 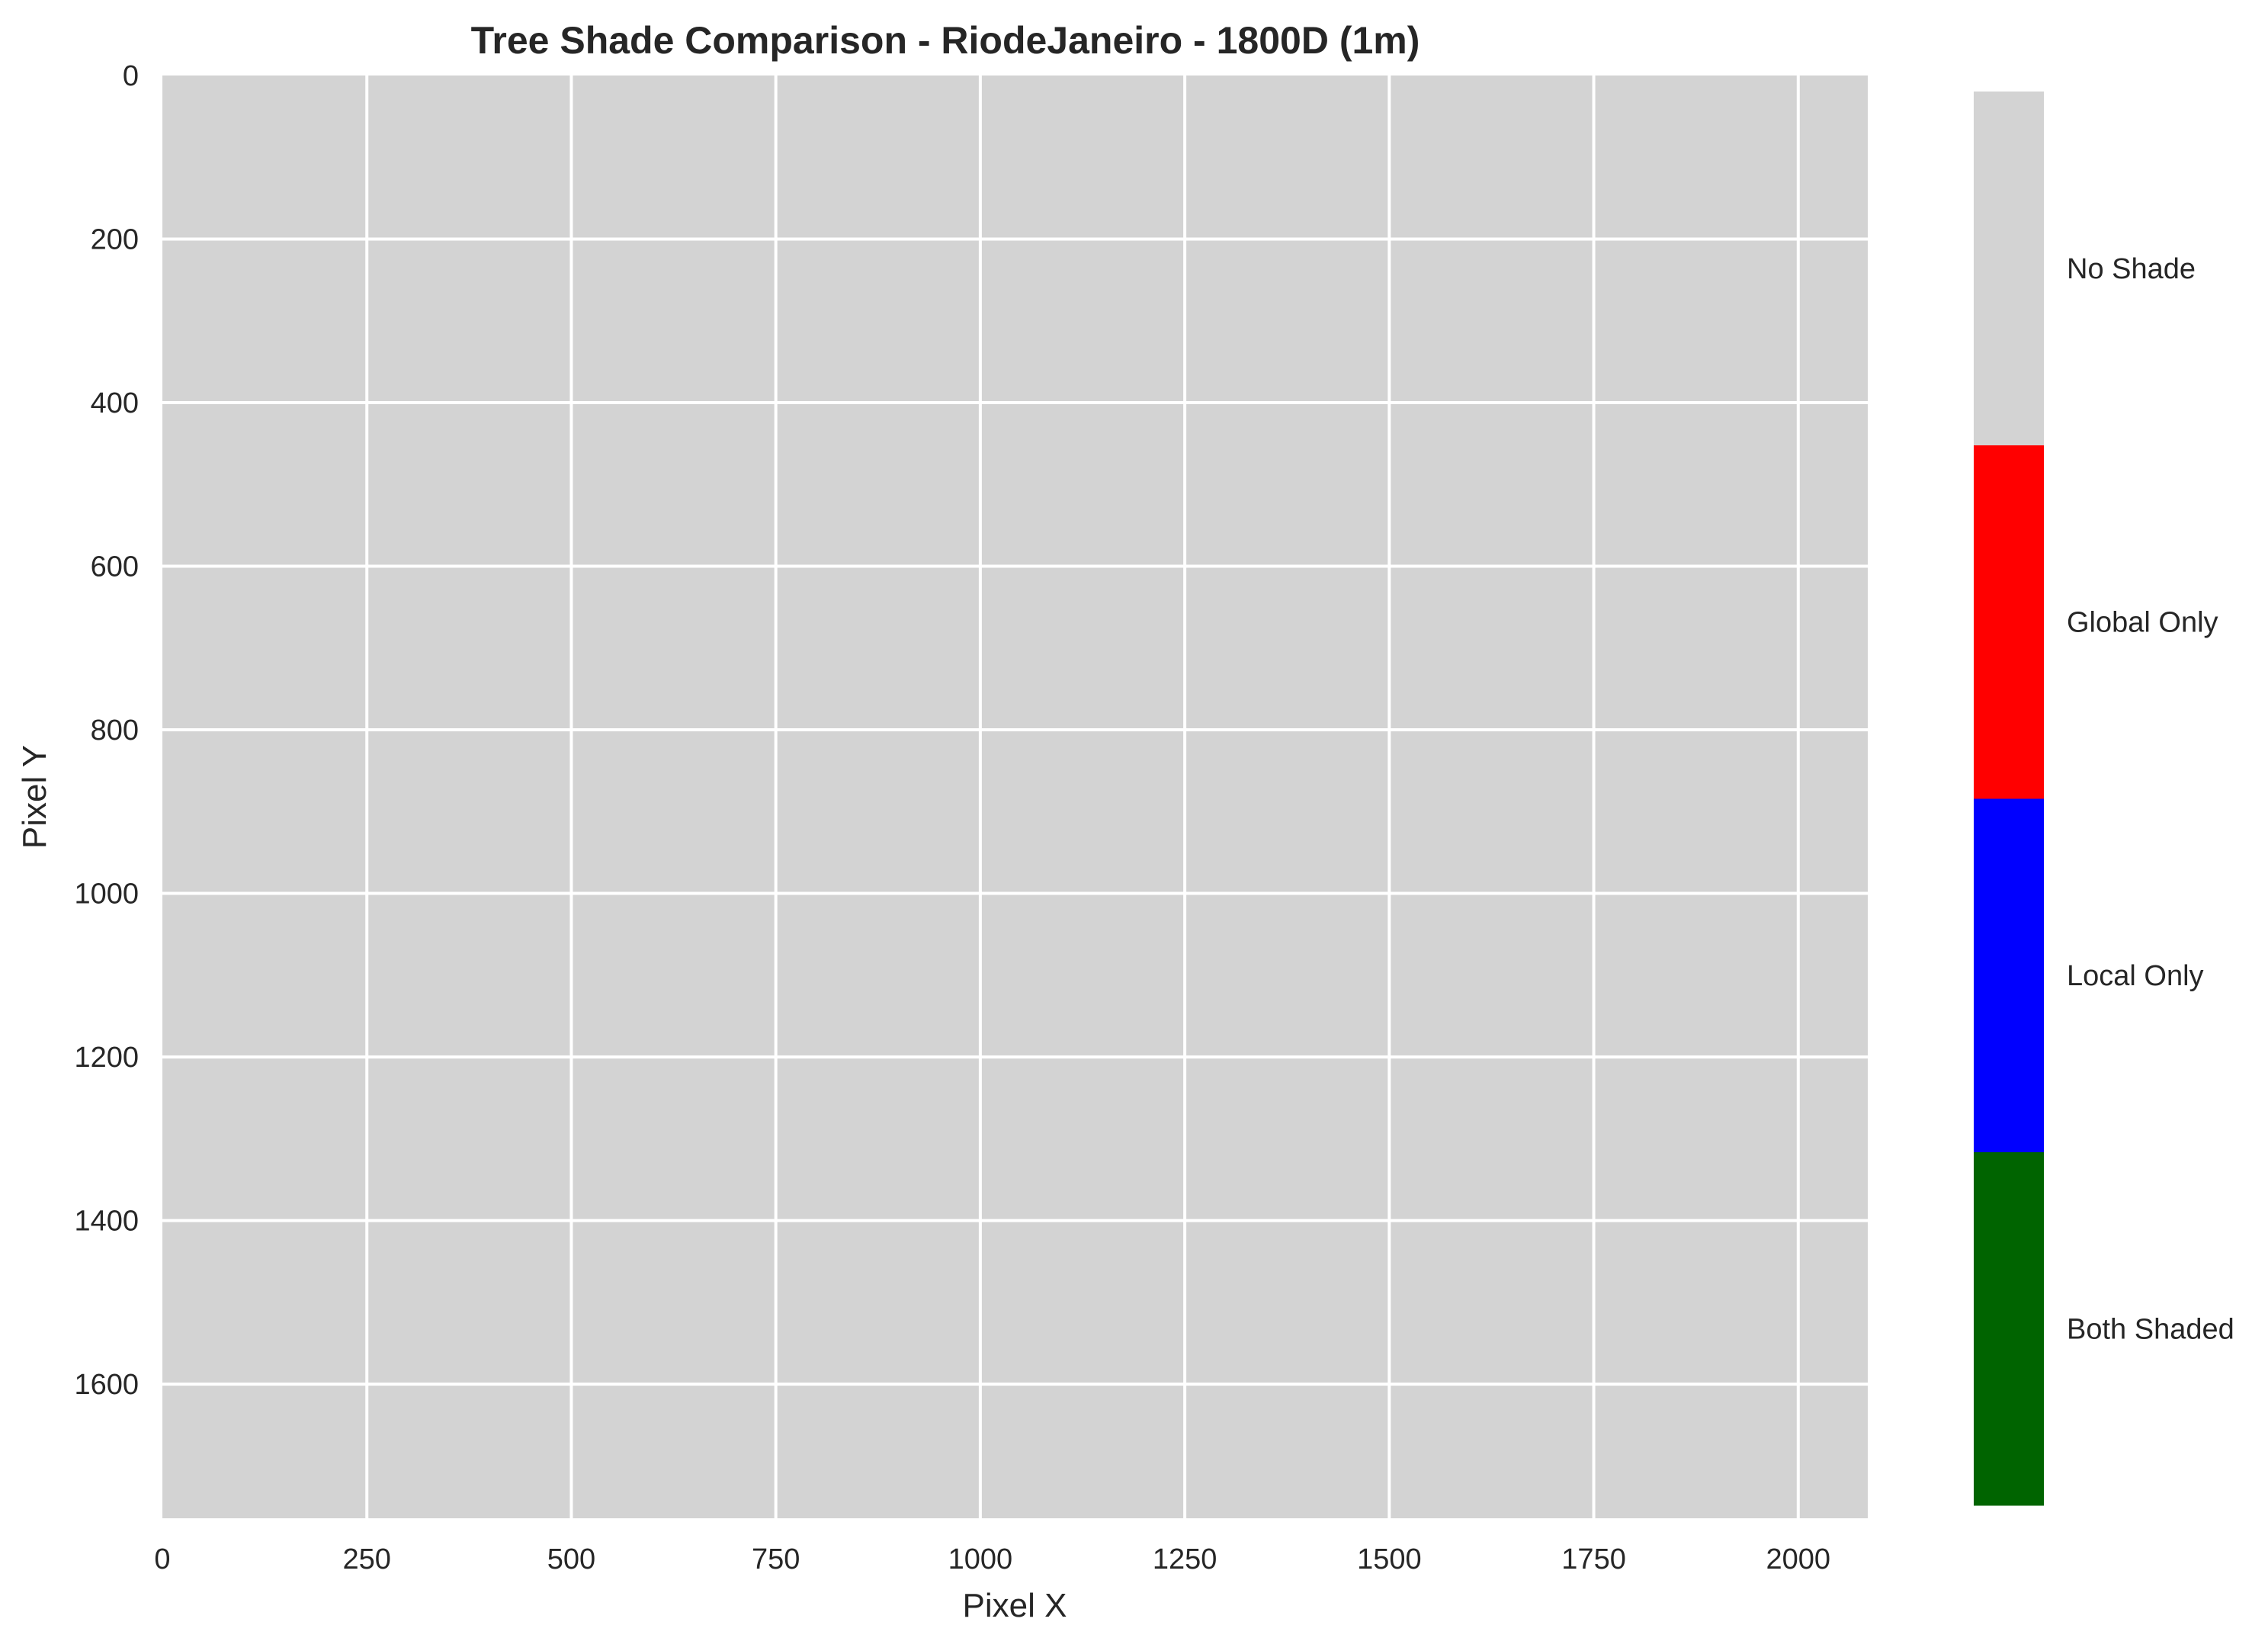 I want to click on x-tick-label: 250, so click(x=367, y=1559).